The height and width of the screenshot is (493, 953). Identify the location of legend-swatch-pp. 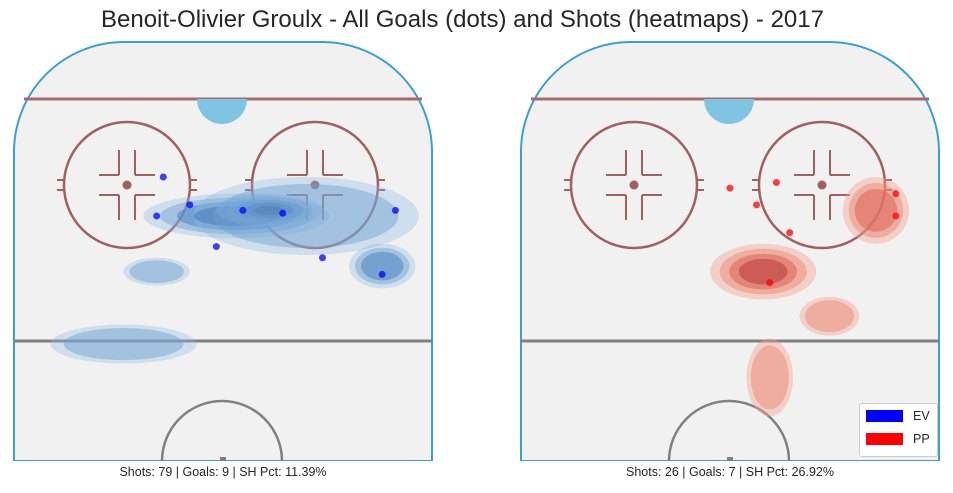
(884, 439).